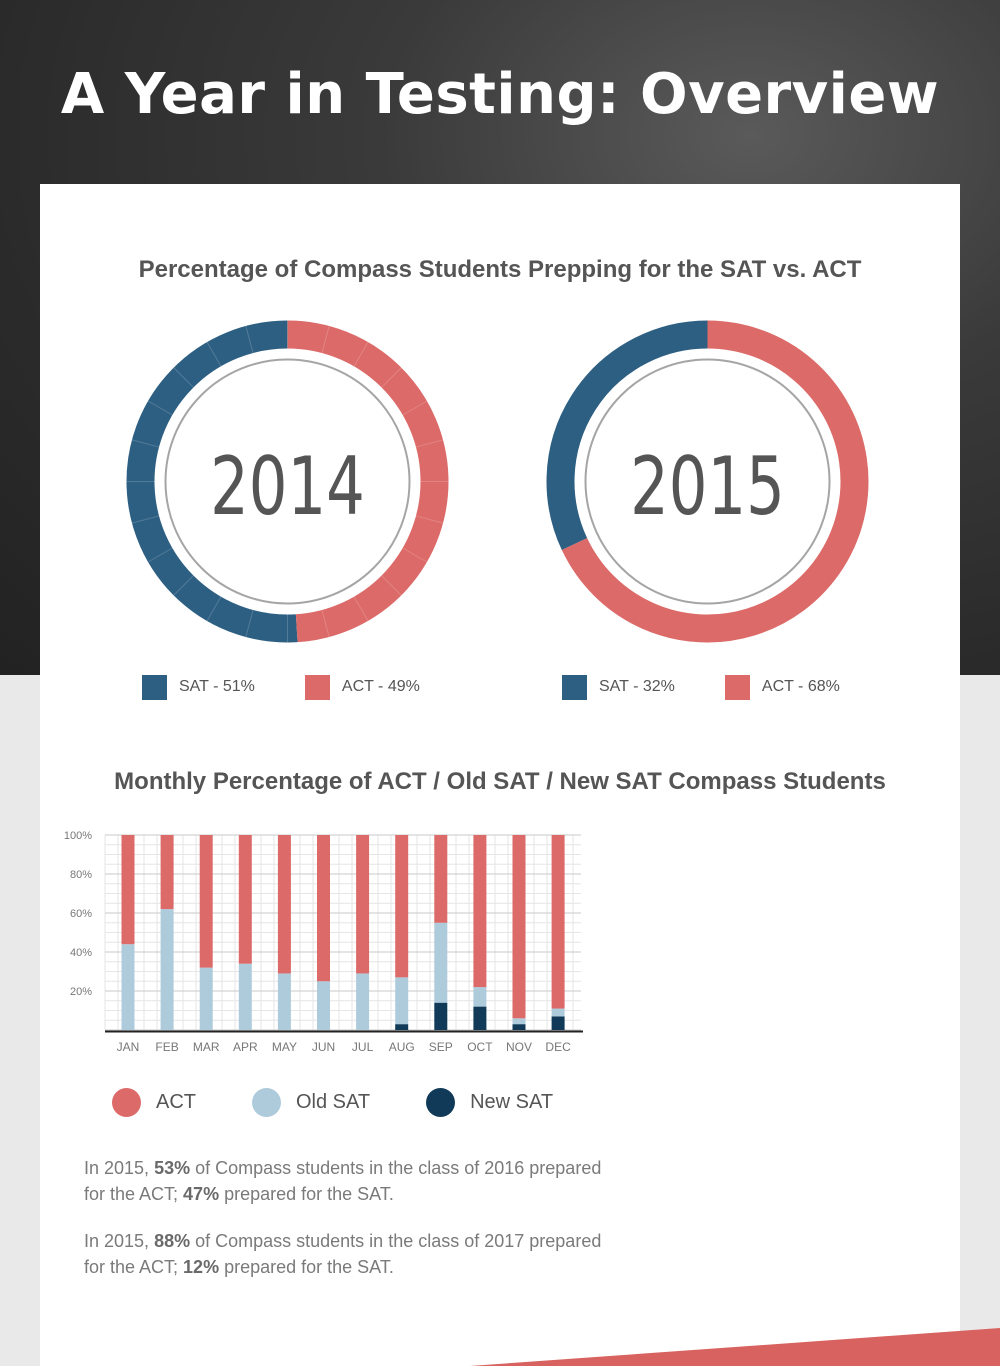  I want to click on x-tick-label: AUG, so click(402, 1047).